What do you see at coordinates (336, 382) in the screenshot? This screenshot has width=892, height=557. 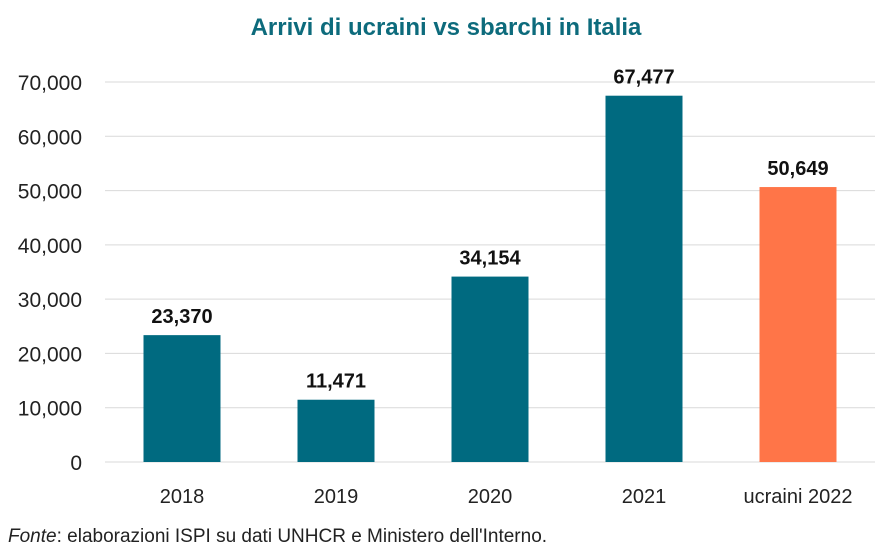 I see `data-label: 11,471` at bounding box center [336, 382].